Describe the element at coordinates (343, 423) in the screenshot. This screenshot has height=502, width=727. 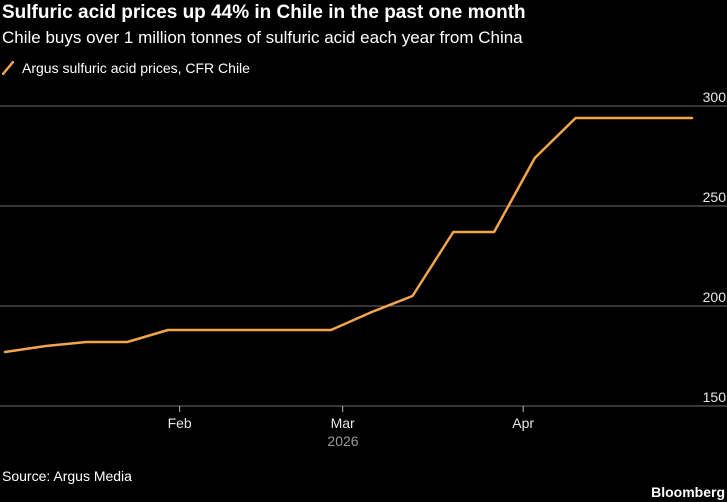
I see `x-tick-label-mar: Mar` at that location.